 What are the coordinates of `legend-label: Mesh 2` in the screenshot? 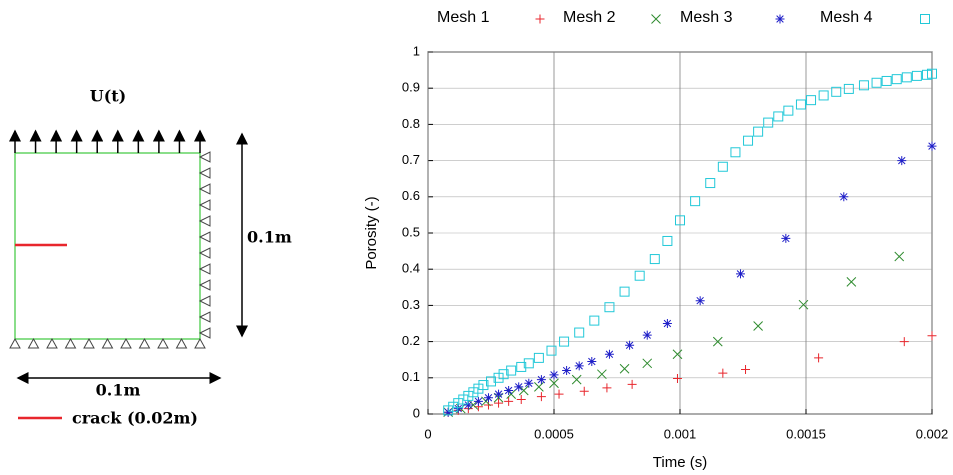 It's located at (589, 17).